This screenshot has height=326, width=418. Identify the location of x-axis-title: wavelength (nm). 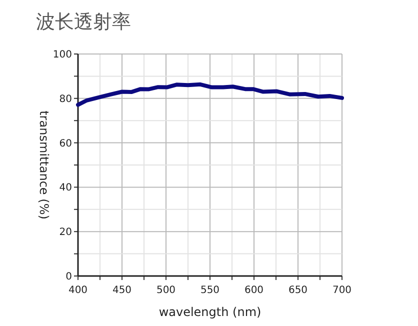
(210, 312).